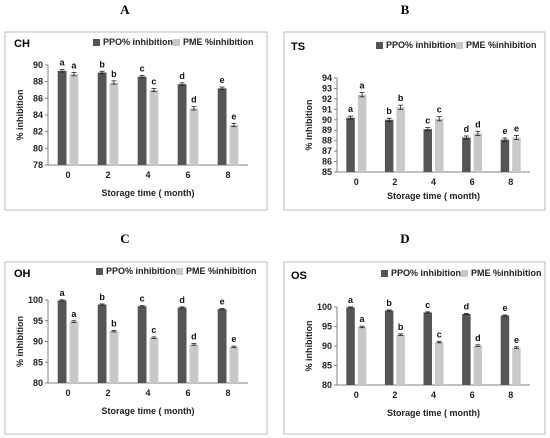  Describe the element at coordinates (22, 44) in the screenshot. I see `chart-title: CH` at that location.